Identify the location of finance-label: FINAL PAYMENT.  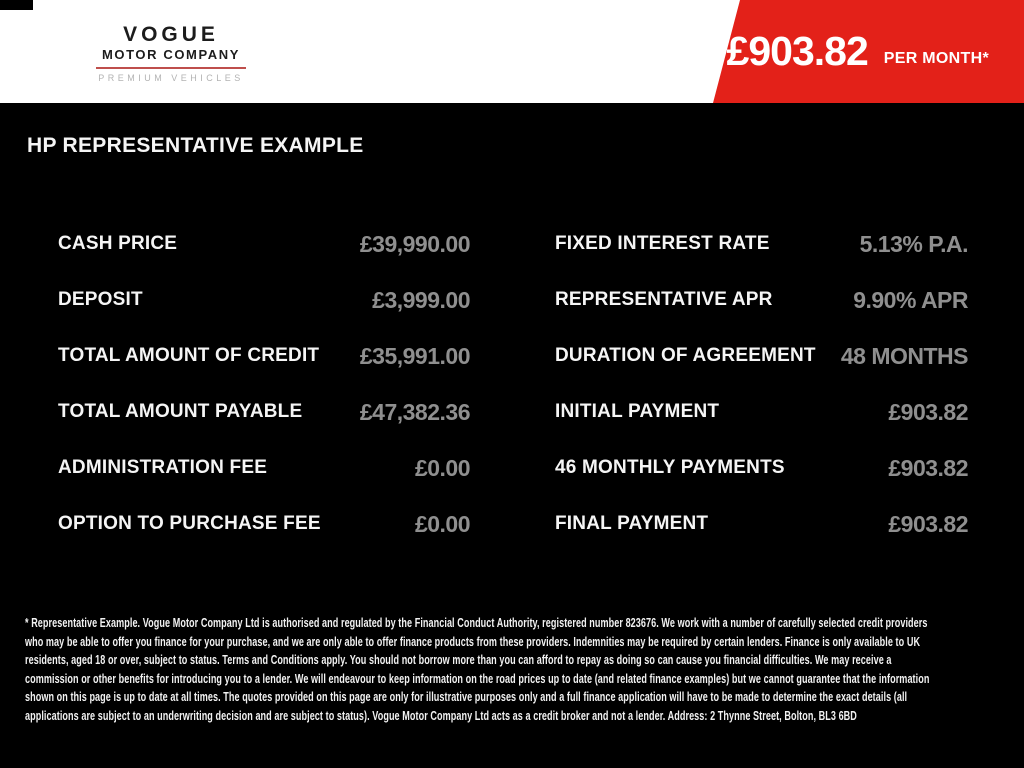
(632, 523).